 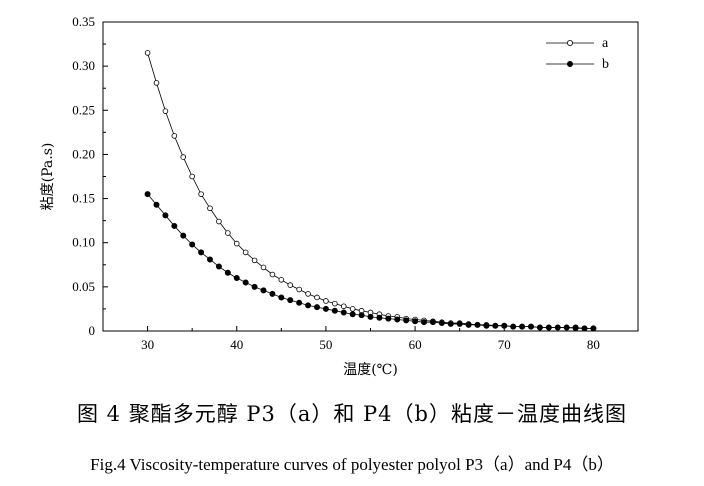 I want to click on y-tick-label: 0.35, so click(x=83, y=21).